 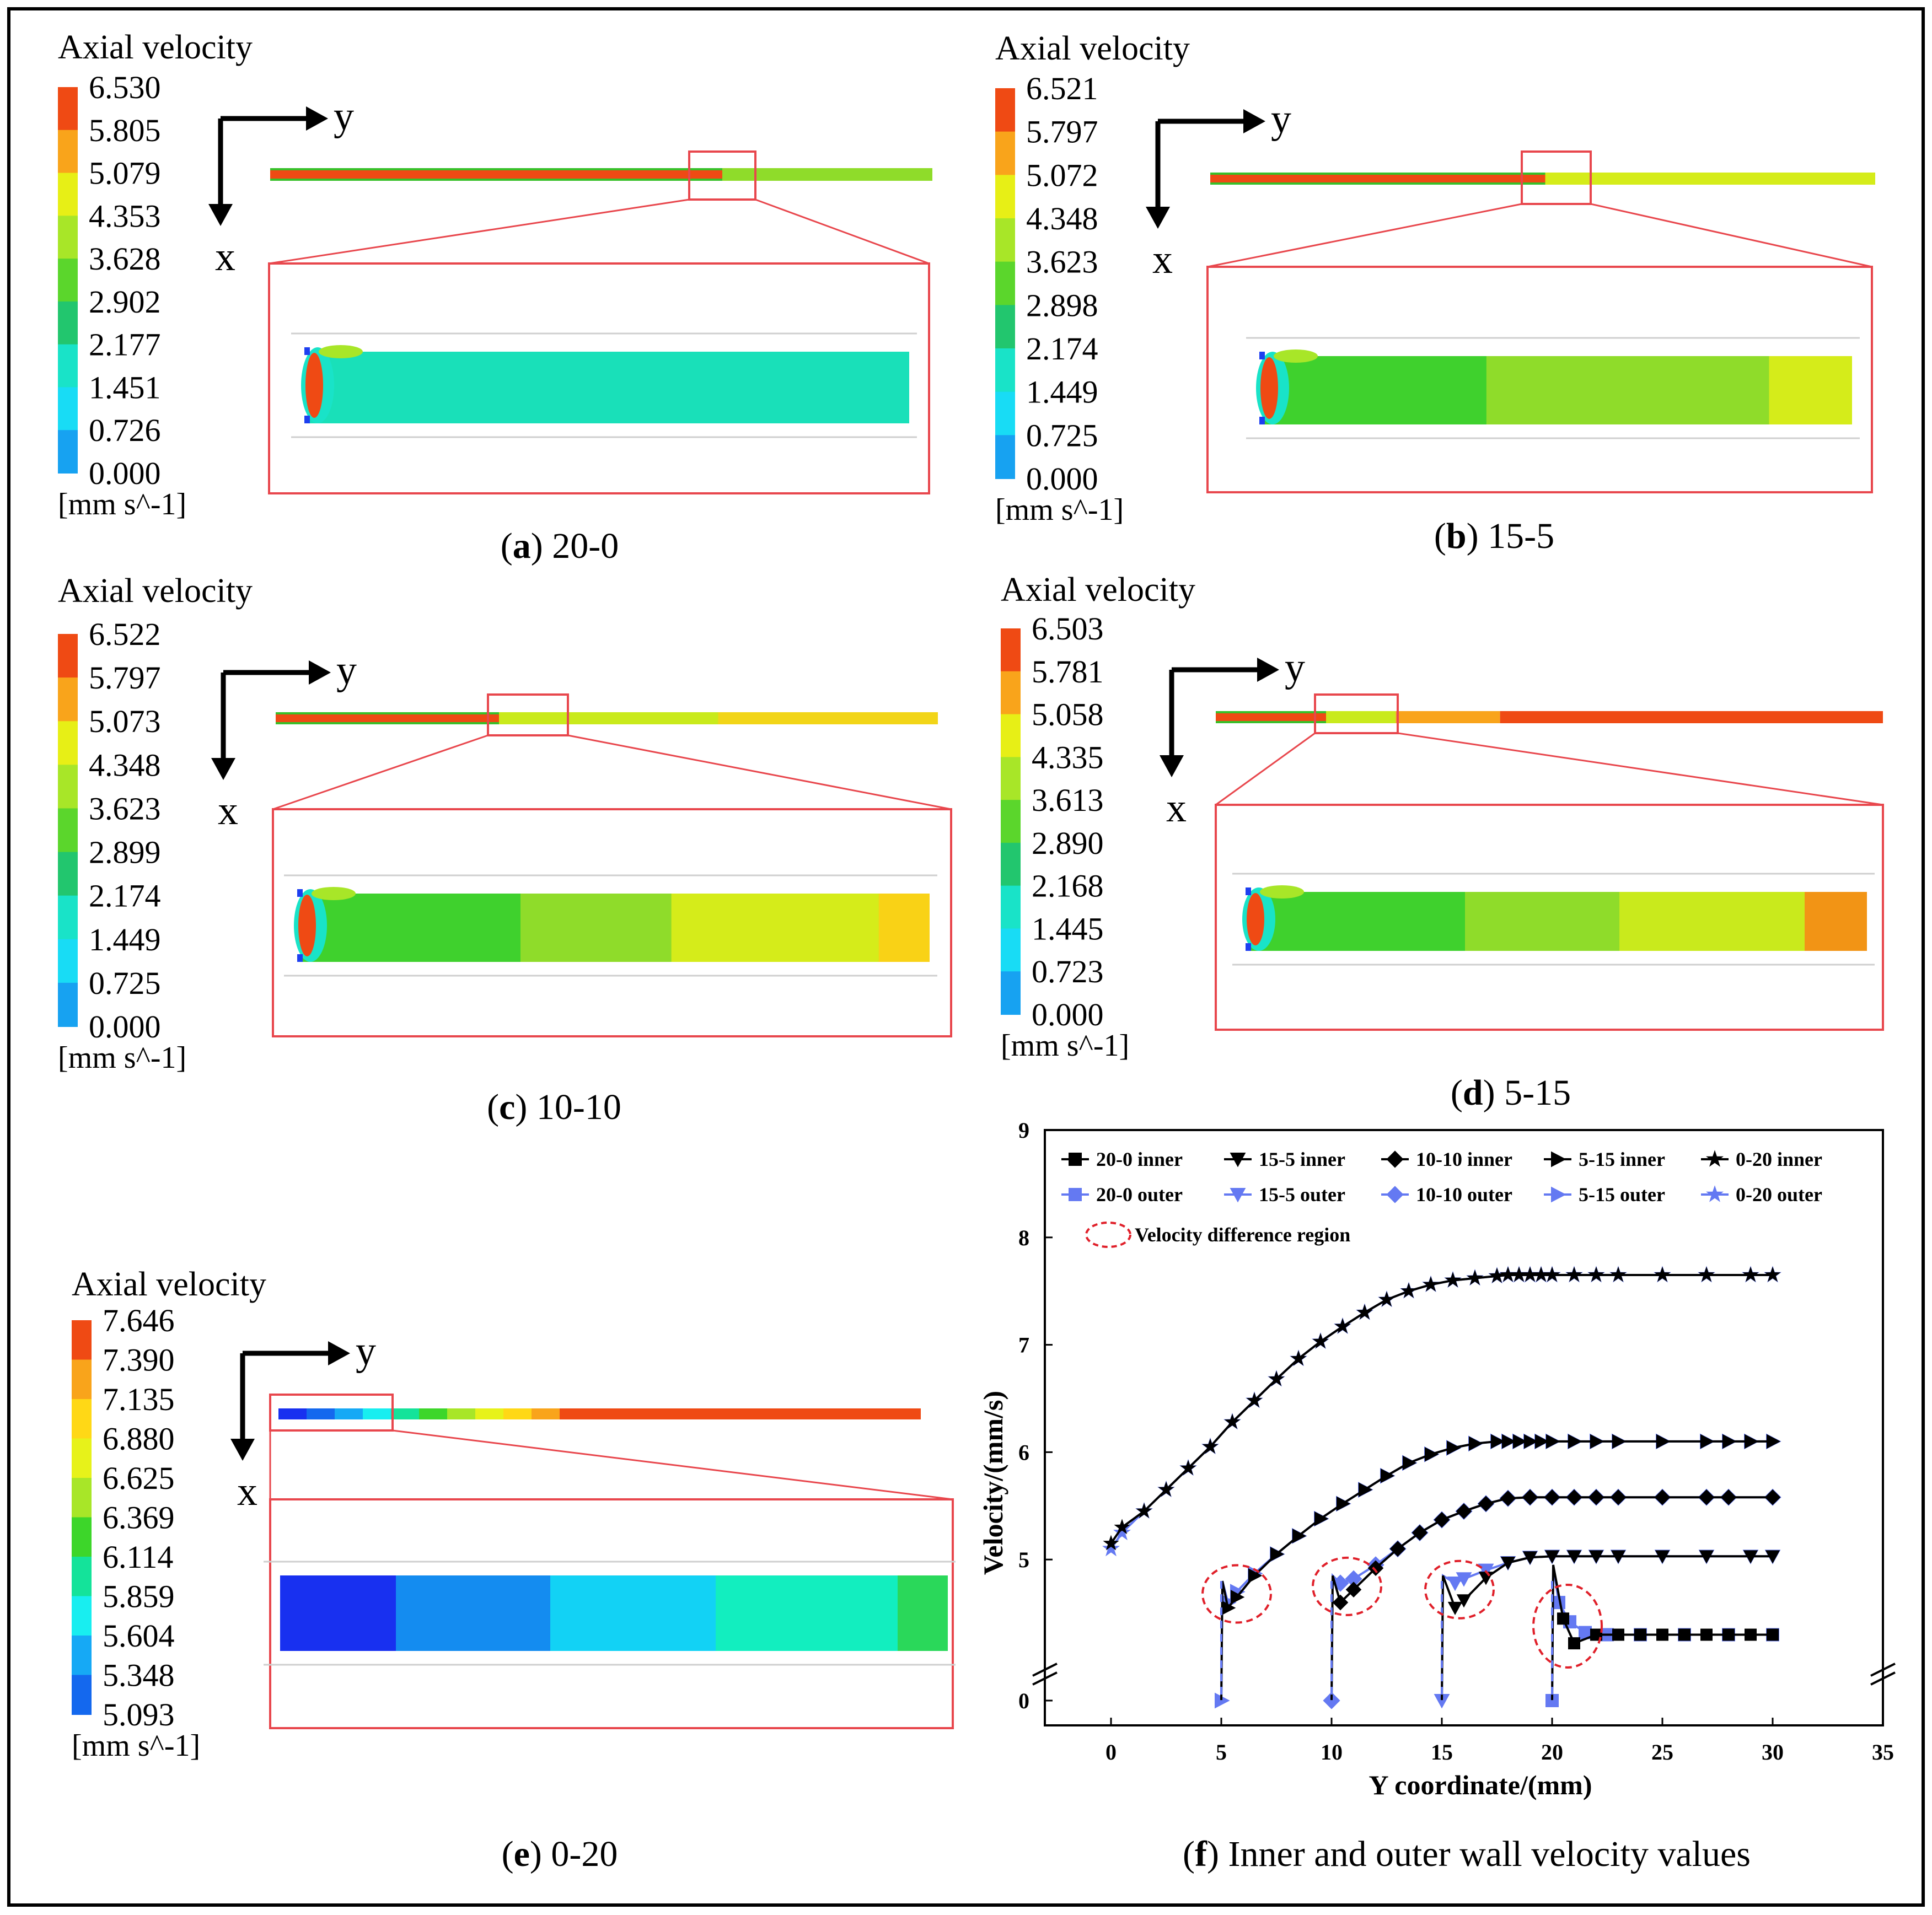 I want to click on legend-value: 7.646, so click(x=139, y=1321).